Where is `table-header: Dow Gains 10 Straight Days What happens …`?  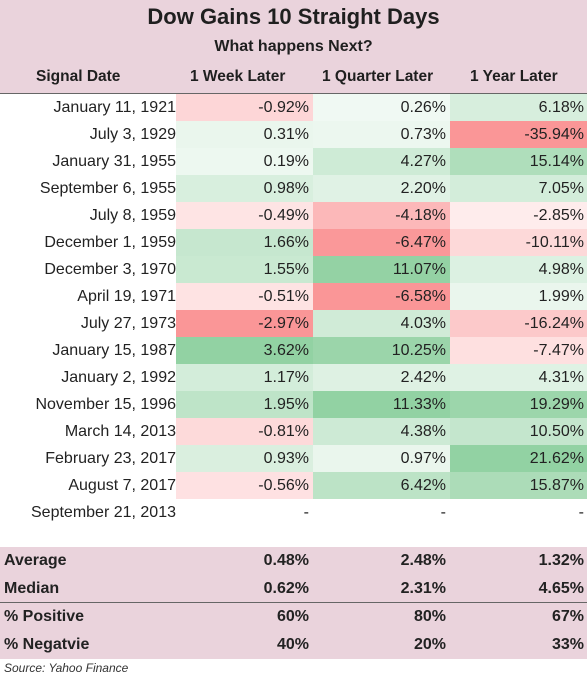
table-header: Dow Gains 10 Straight Days What happens … is located at coordinates (293, 46).